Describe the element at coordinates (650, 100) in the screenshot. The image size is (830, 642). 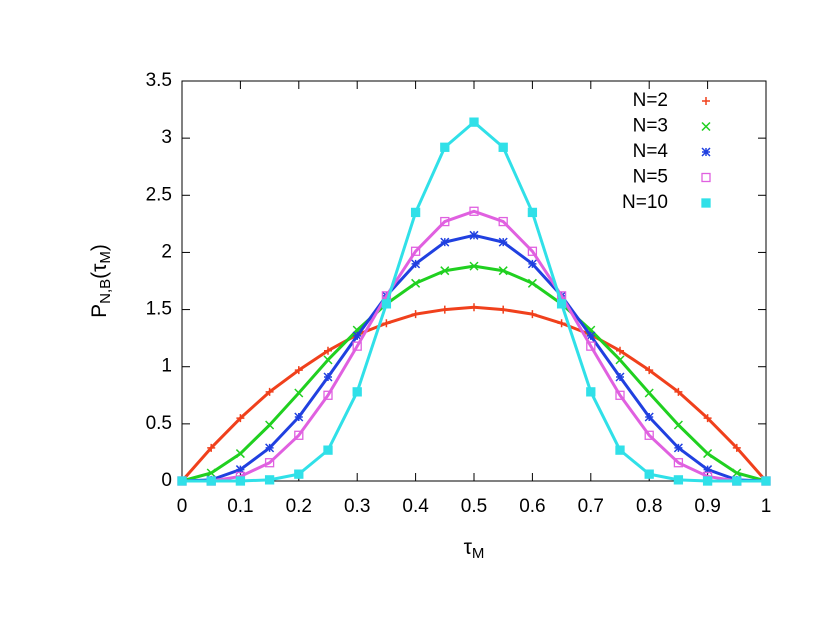
I see `legend-label: N=2` at that location.